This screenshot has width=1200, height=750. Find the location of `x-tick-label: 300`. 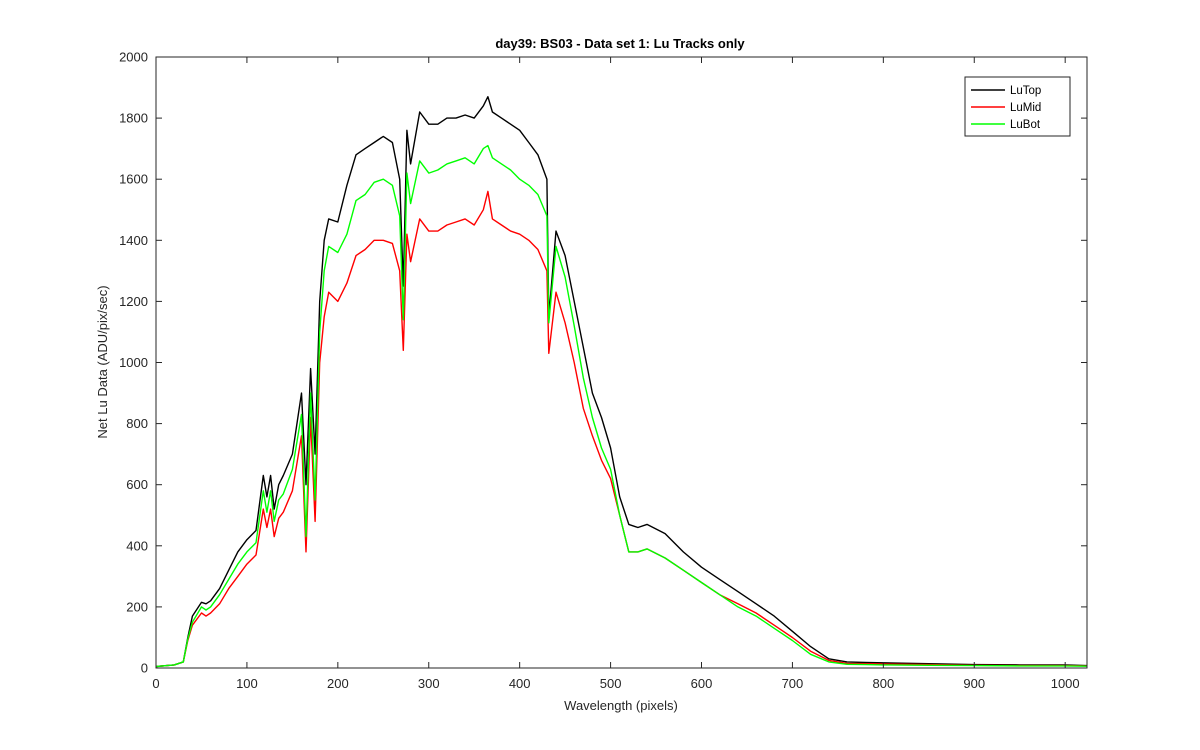

x-tick-label: 300 is located at coordinates (429, 683).